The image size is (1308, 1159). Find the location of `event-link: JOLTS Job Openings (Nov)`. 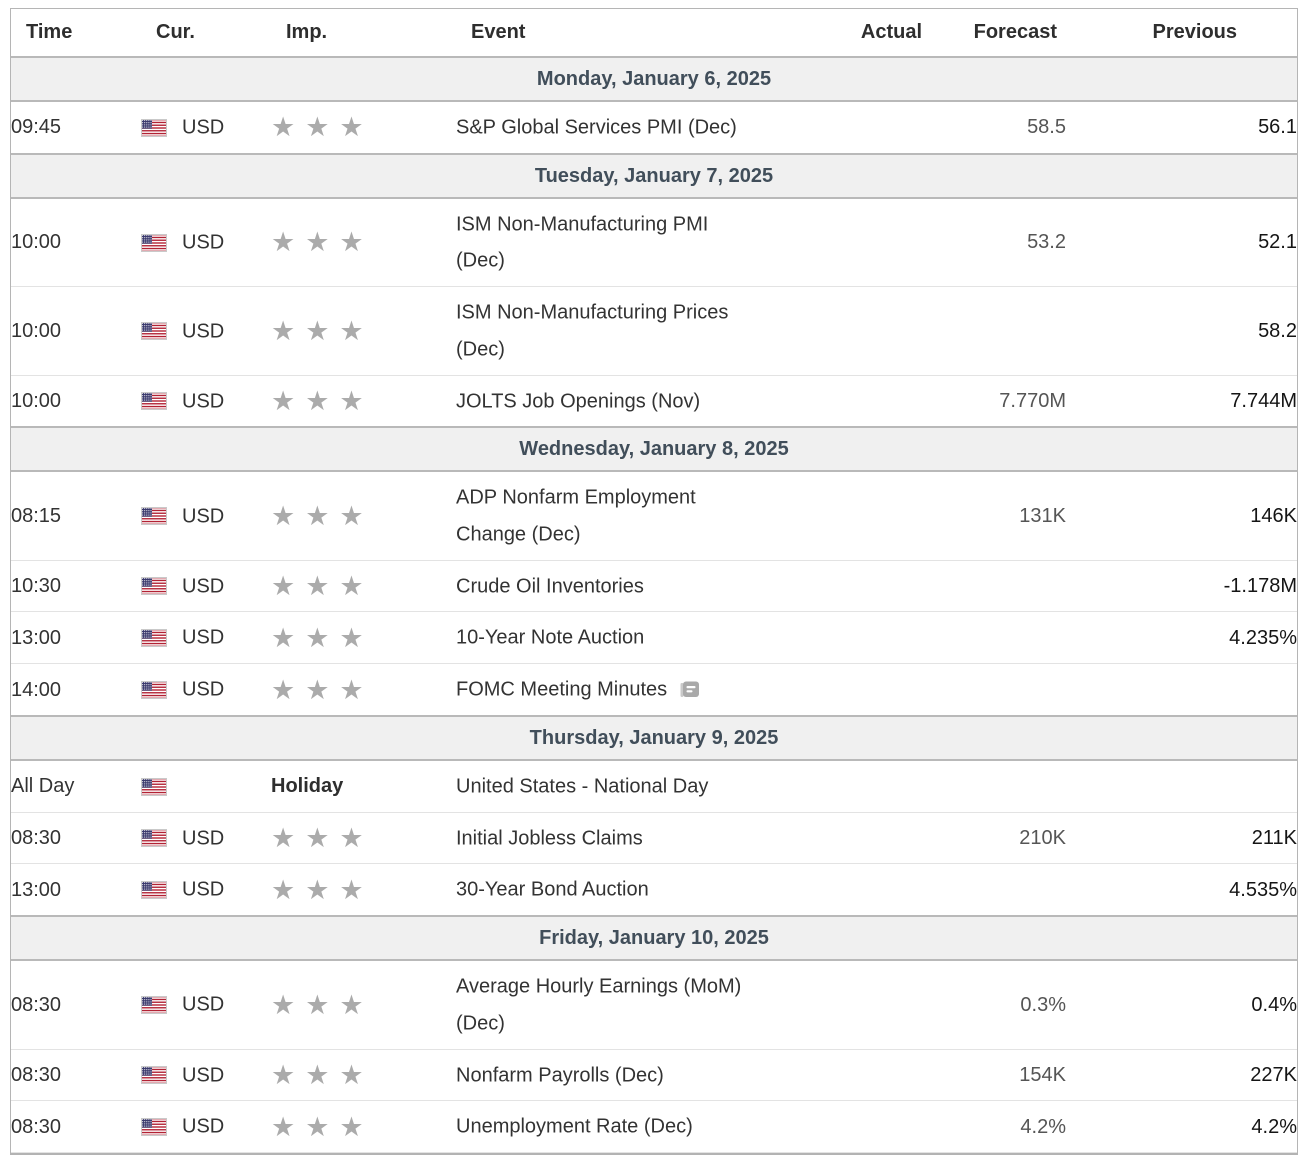

event-link: JOLTS Job Openings (Nov) is located at coordinates (578, 401).